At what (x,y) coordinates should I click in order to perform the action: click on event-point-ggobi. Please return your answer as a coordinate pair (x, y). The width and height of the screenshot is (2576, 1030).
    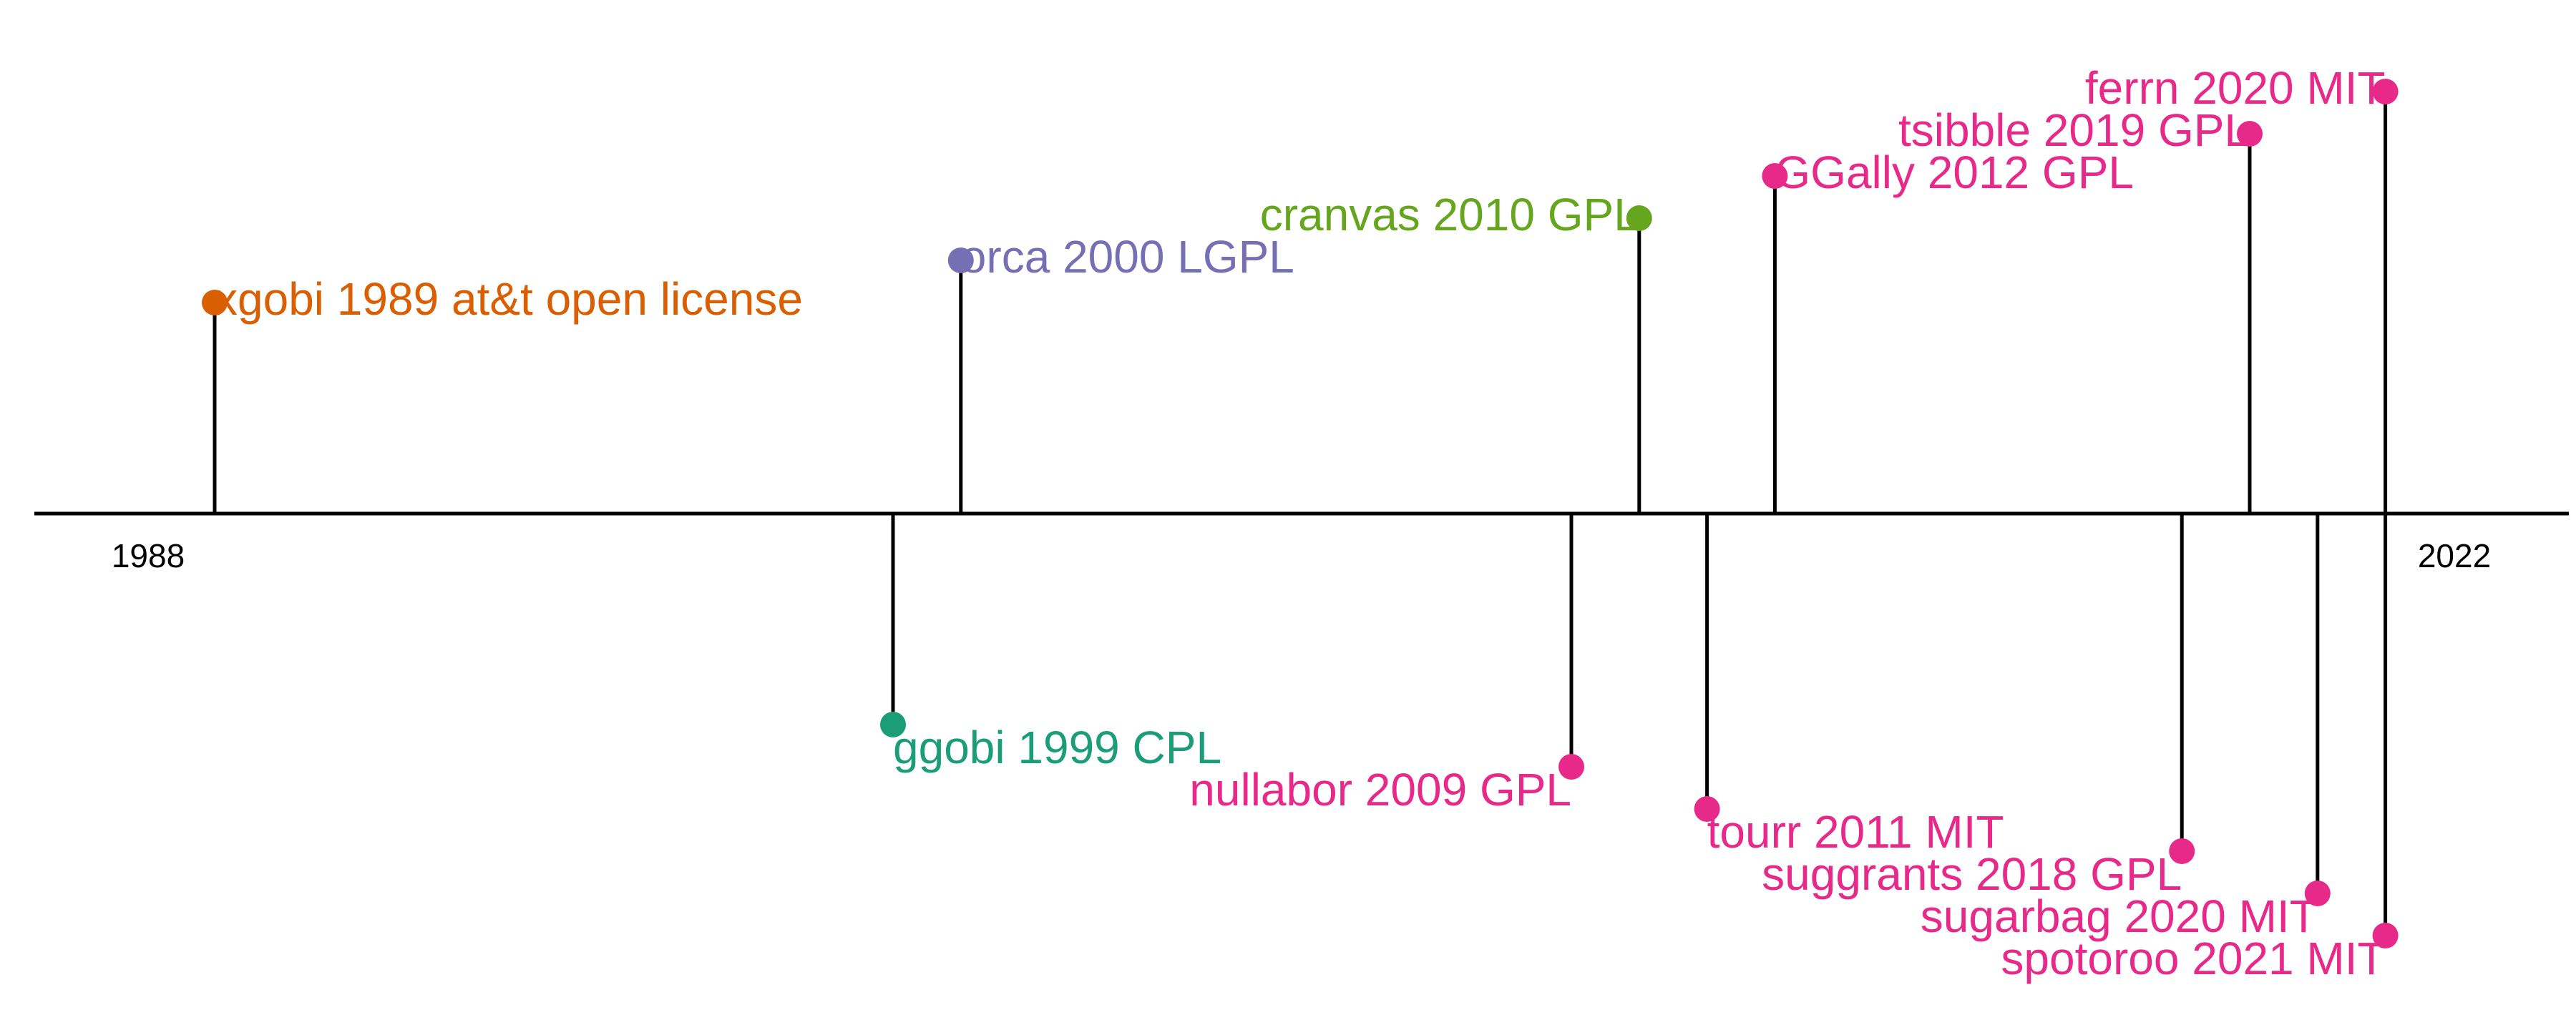
    Looking at the image, I should click on (893, 724).